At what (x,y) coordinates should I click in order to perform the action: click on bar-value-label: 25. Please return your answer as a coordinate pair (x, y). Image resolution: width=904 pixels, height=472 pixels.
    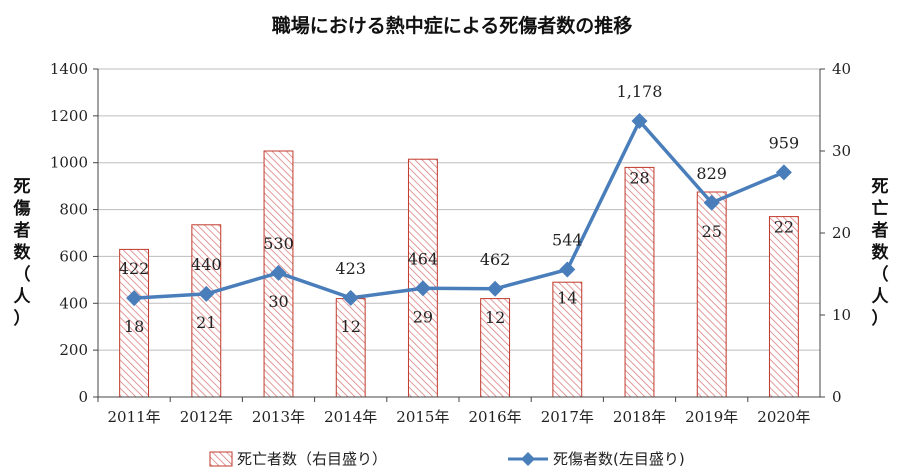
    Looking at the image, I should click on (712, 231).